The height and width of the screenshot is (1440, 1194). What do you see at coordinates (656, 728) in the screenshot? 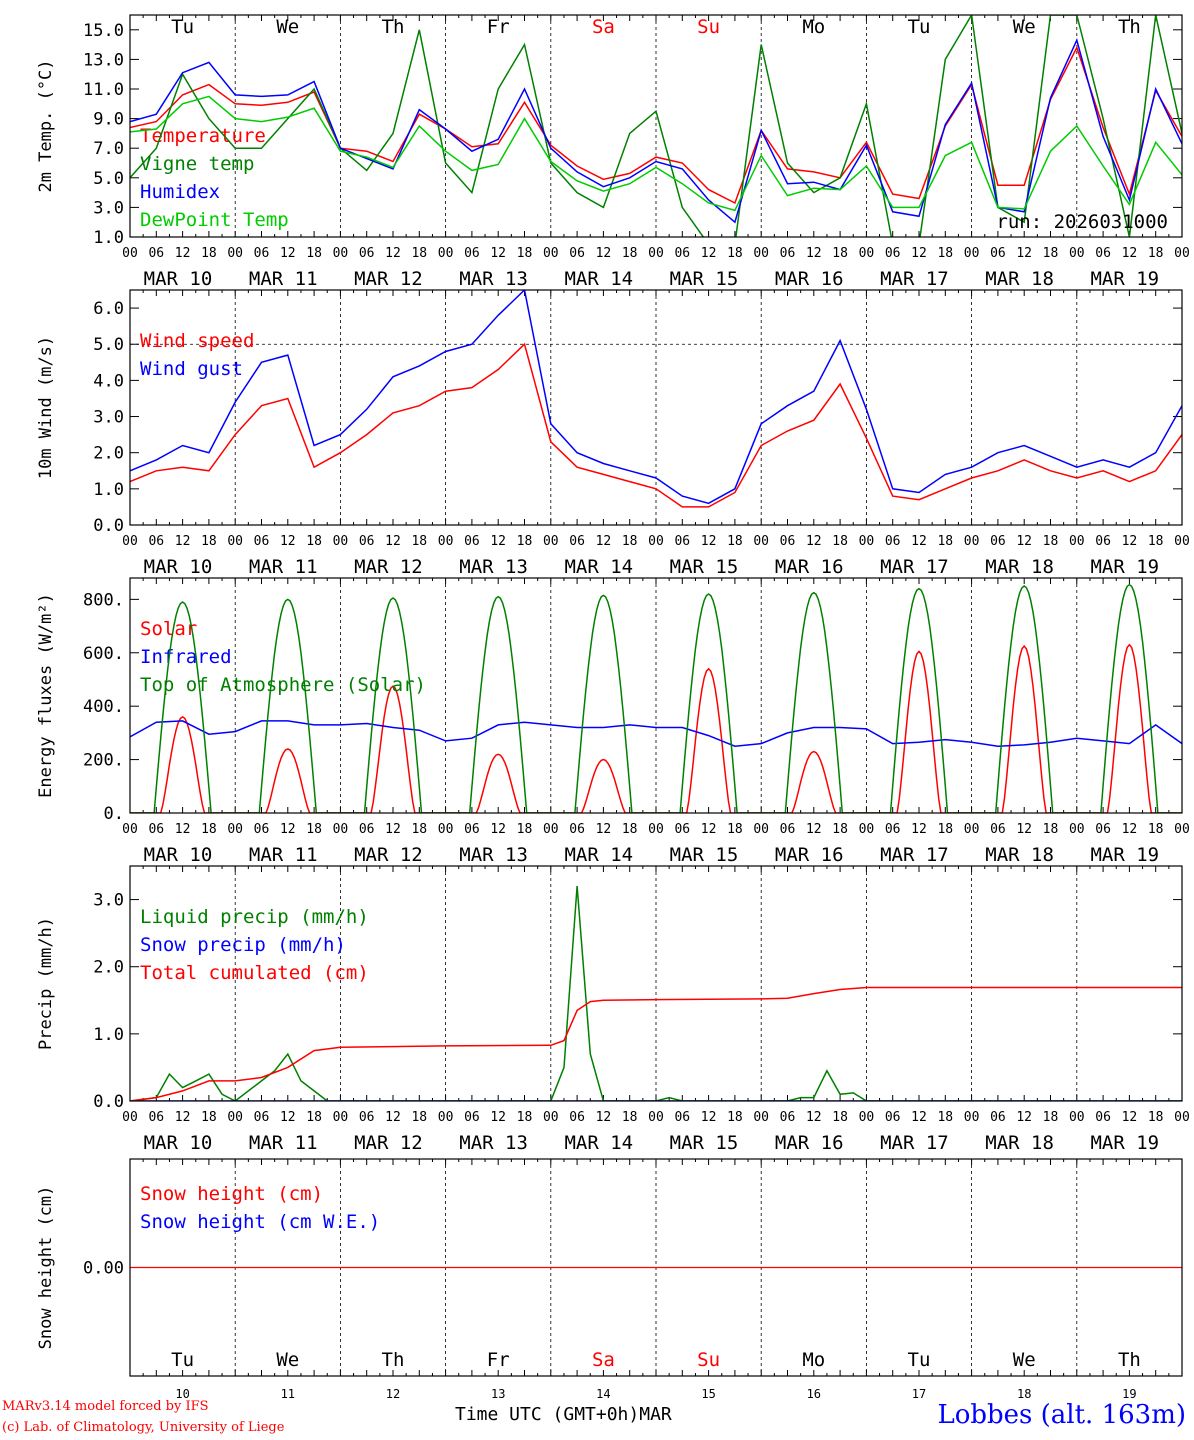
I see `series-line-solar` at bounding box center [656, 728].